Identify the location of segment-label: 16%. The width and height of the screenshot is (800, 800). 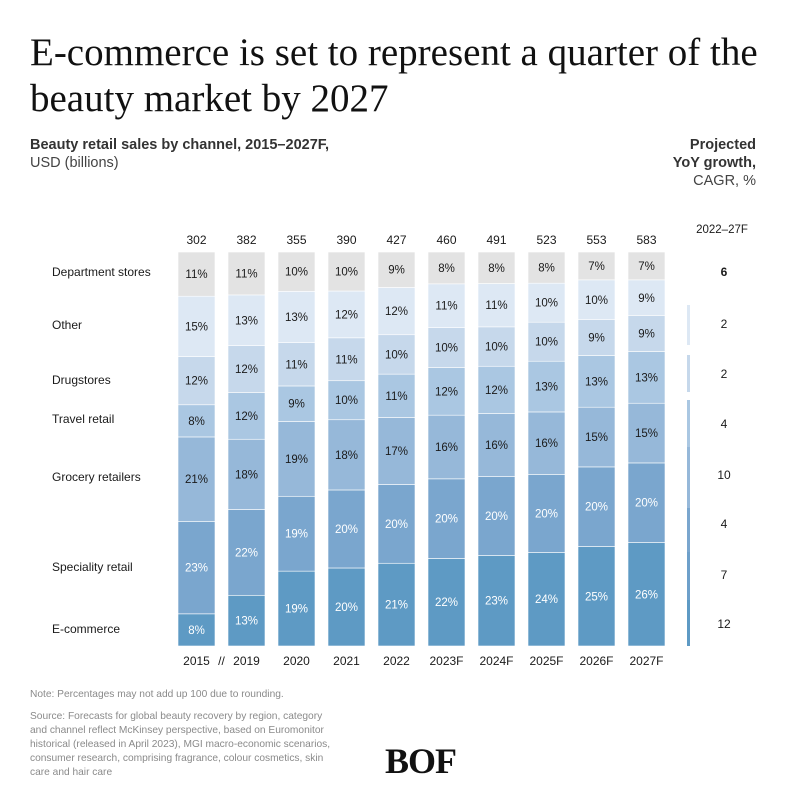
(546, 444).